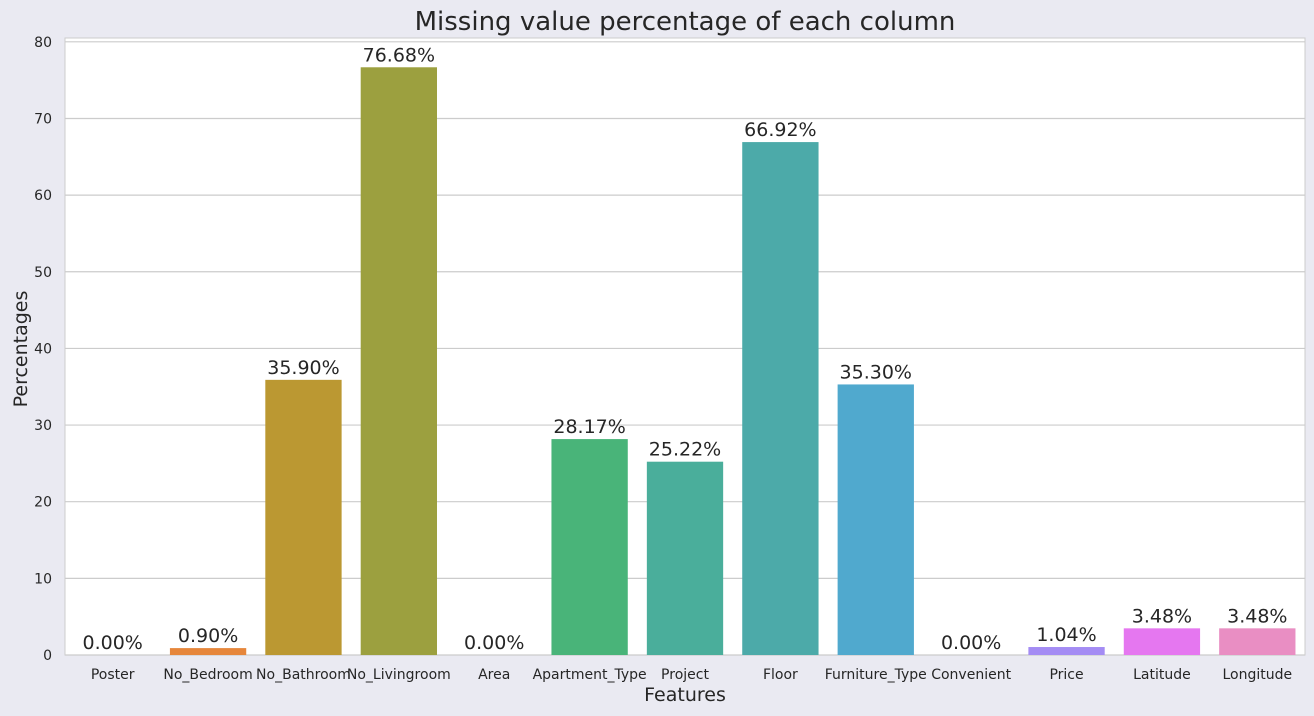 The width and height of the screenshot is (1314, 716). Describe the element at coordinates (589, 427) in the screenshot. I see `bar-value-label: 28.17%` at that location.